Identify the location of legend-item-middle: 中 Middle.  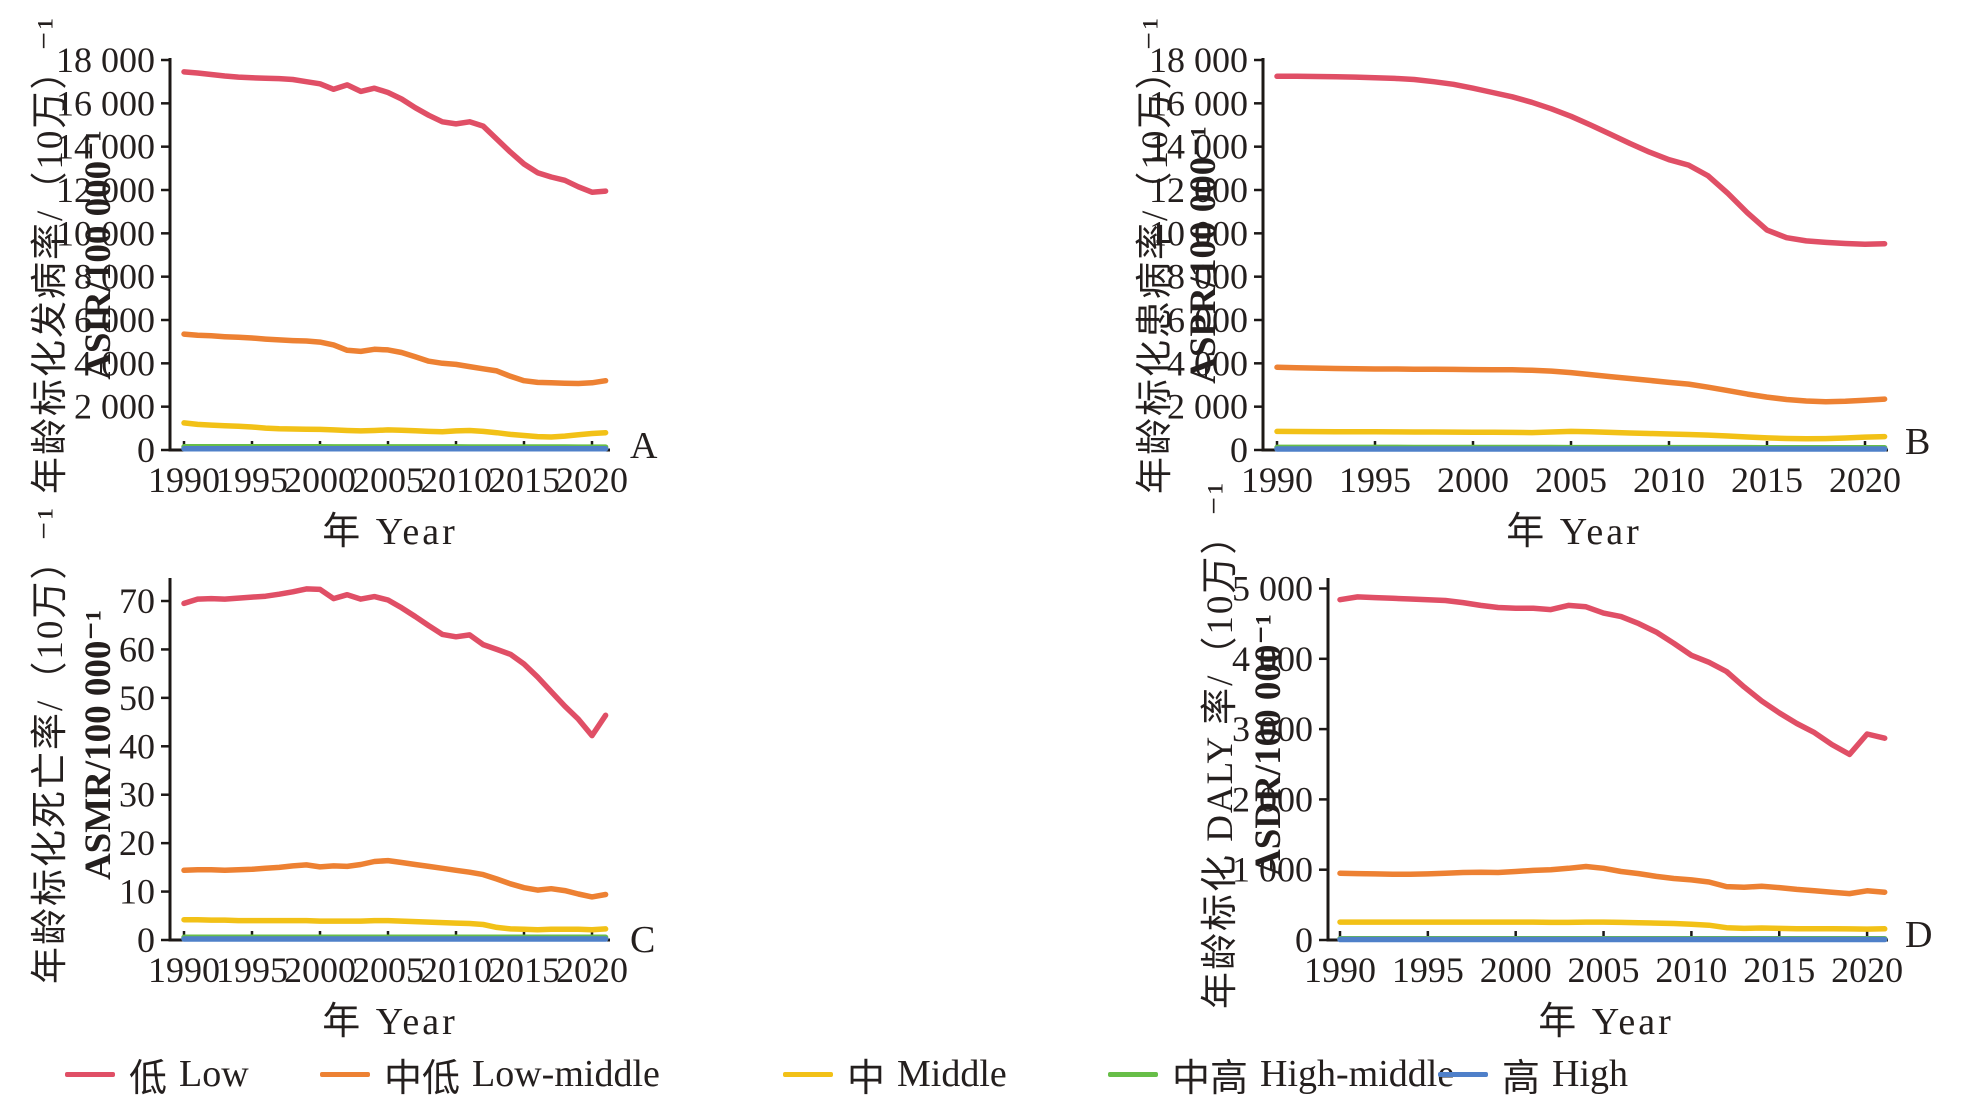
(895, 1074).